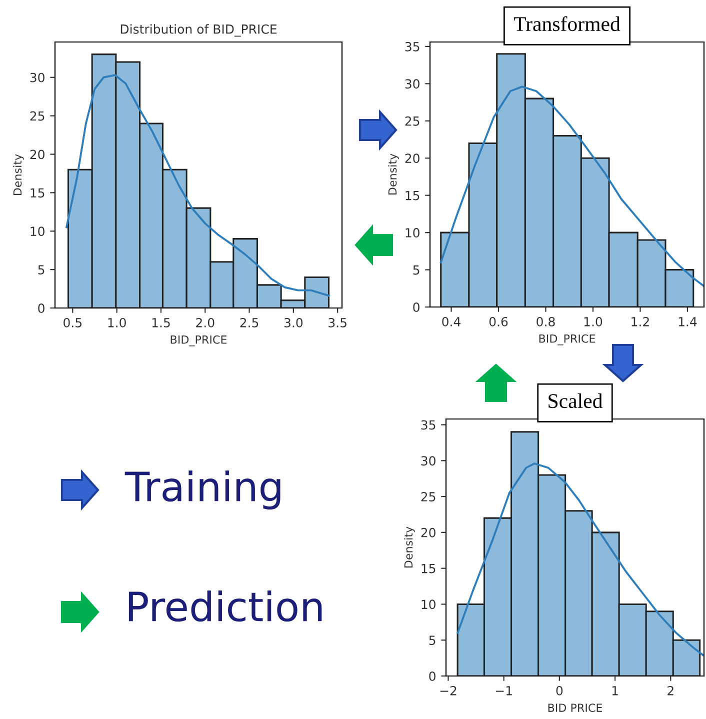 Image resolution: width=706 pixels, height=719 pixels. What do you see at coordinates (451, 321) in the screenshot?
I see `x-tick-label: 0.4` at bounding box center [451, 321].